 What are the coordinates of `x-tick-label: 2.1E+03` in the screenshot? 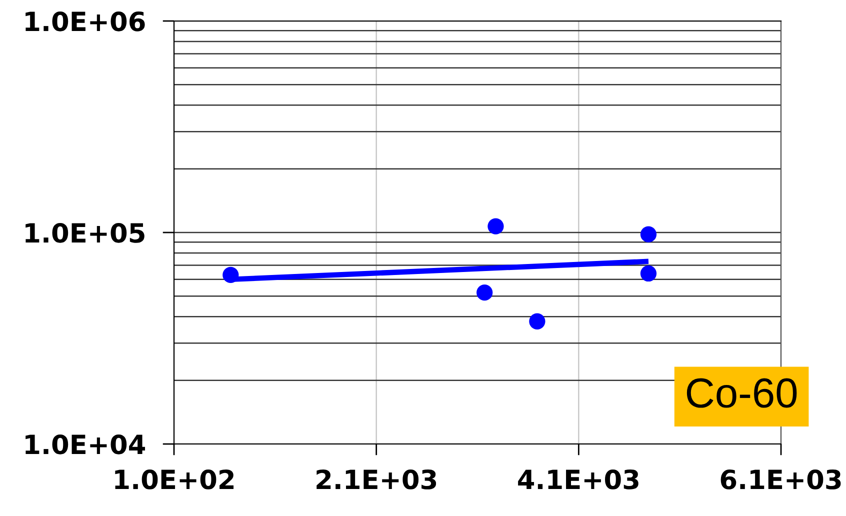 It's located at (376, 479).